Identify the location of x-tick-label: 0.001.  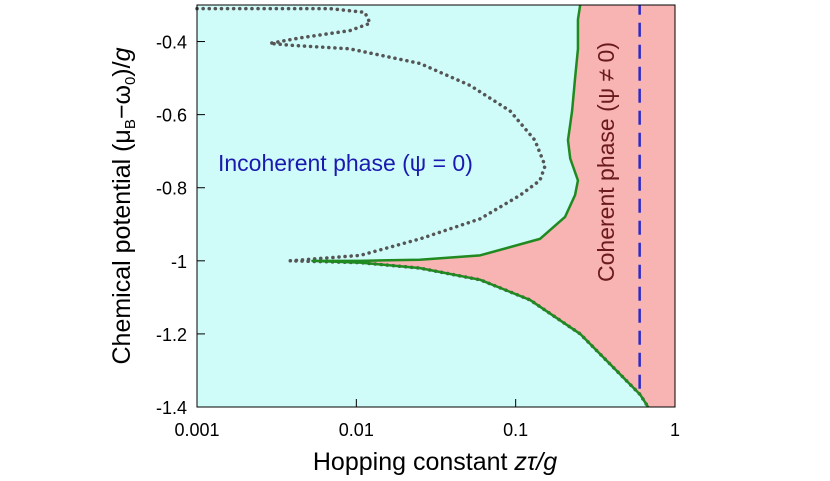
(196, 430).